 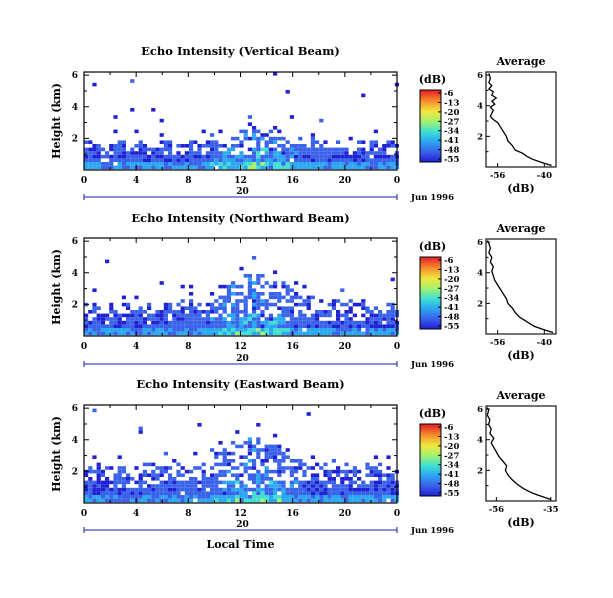 I want to click on average-profile-line, so click(x=519, y=454).